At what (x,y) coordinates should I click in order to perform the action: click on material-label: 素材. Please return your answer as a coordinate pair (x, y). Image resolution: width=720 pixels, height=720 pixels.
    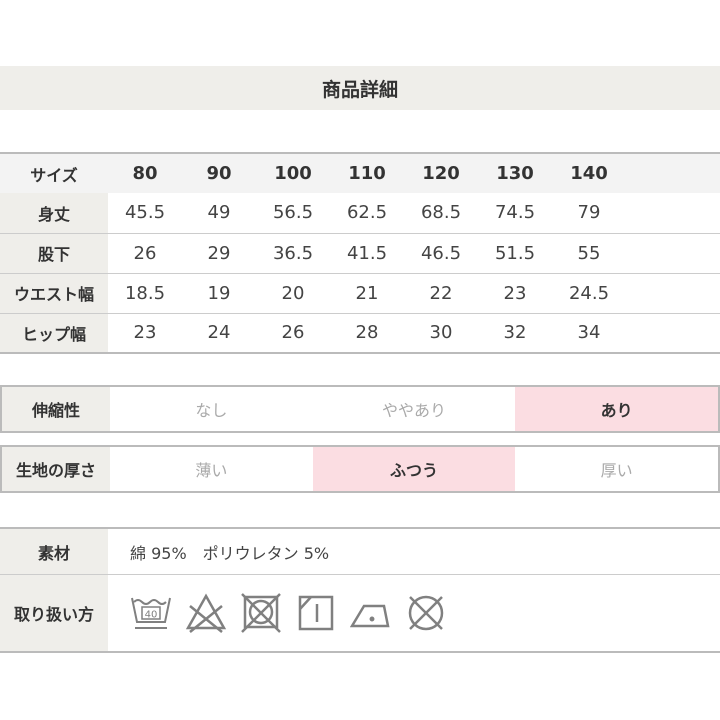
    Looking at the image, I should click on (54, 551).